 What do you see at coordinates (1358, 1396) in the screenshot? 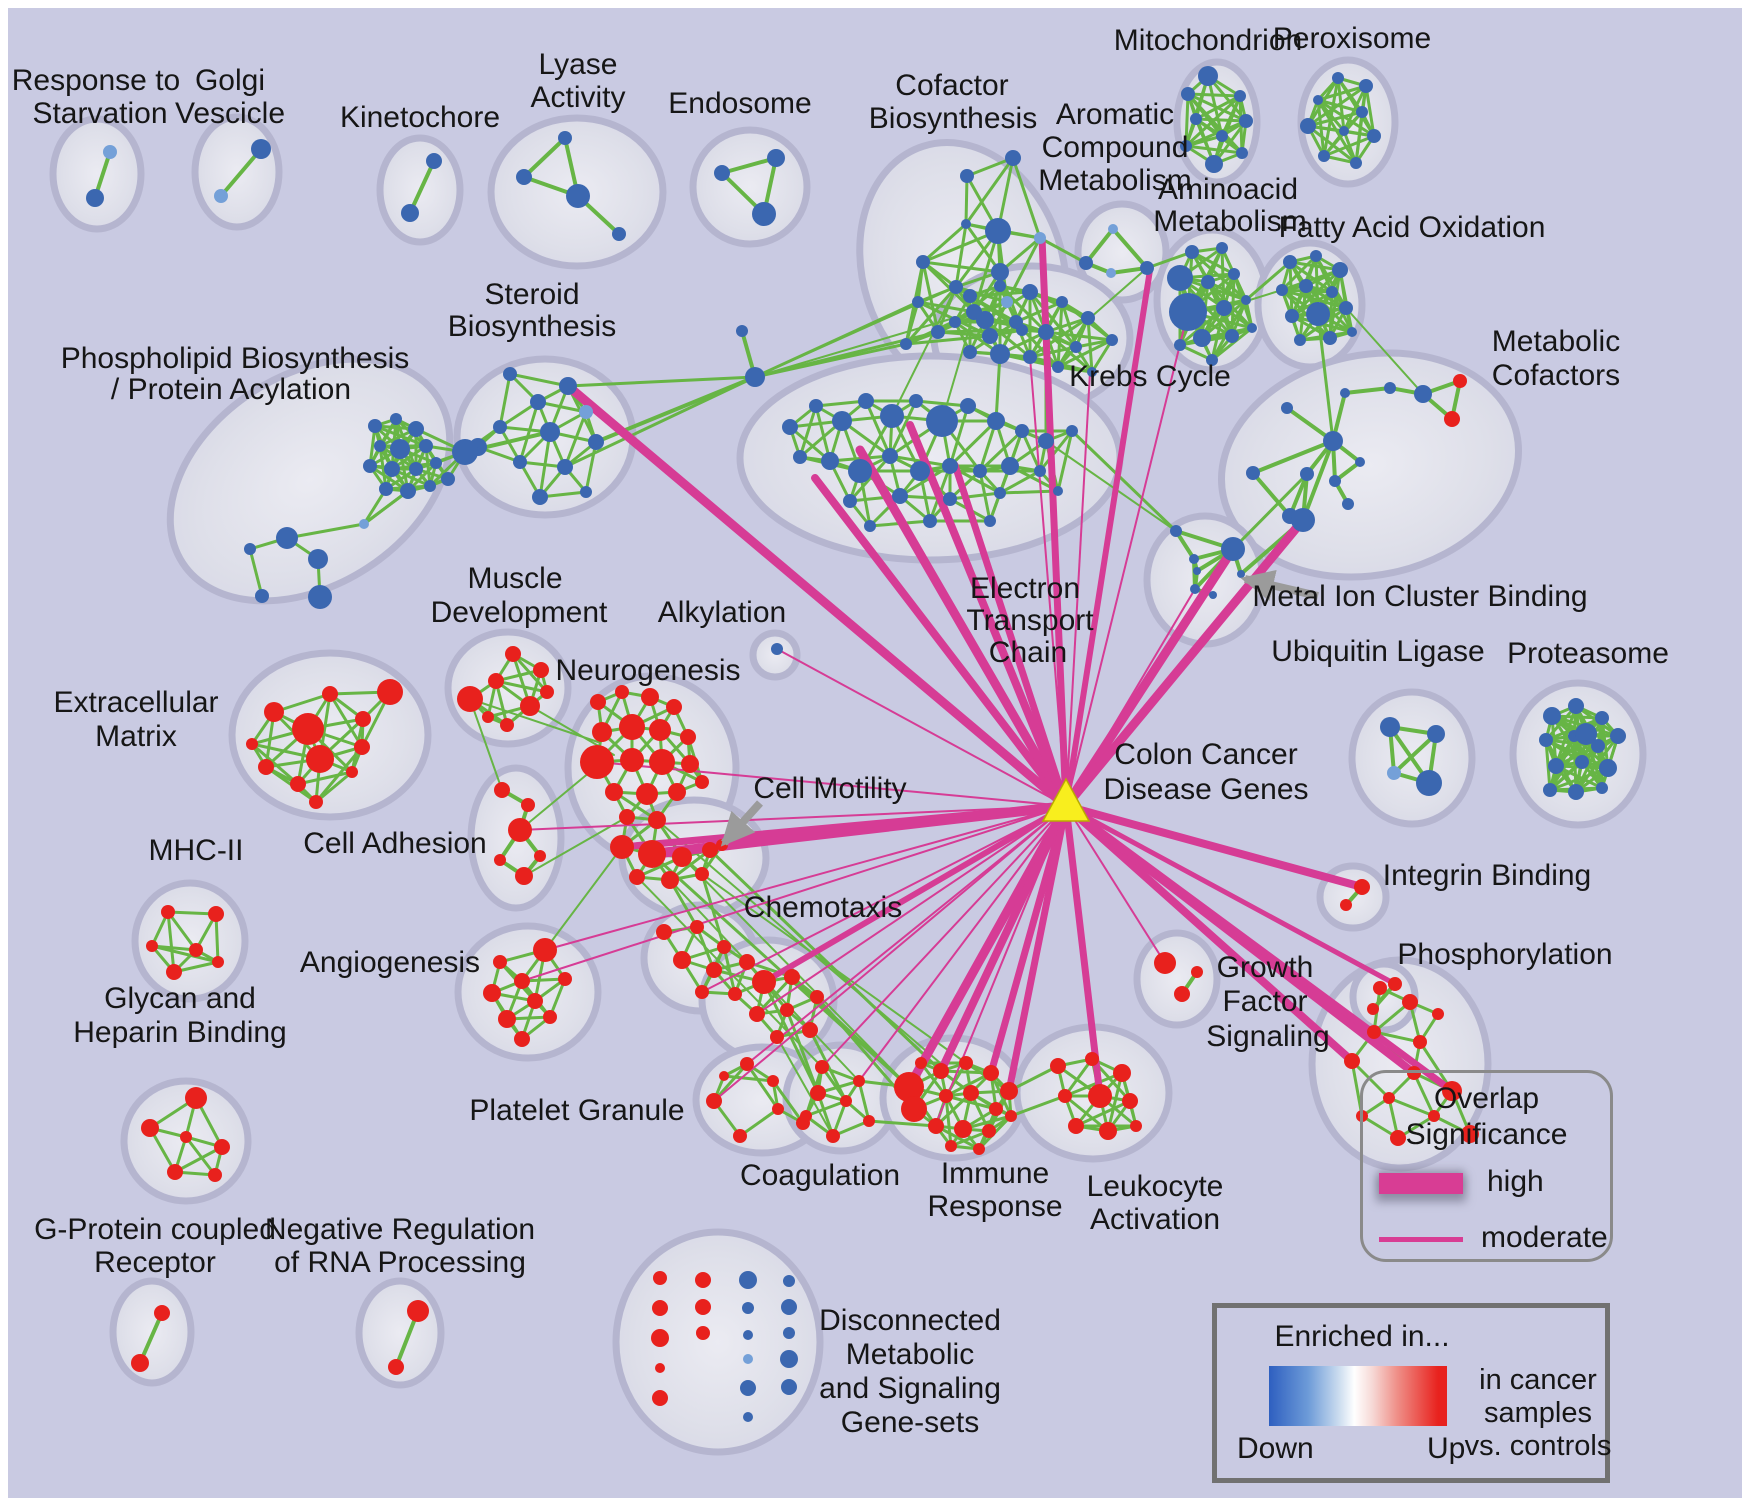
I see `enrichment-gradient-bar` at bounding box center [1358, 1396].